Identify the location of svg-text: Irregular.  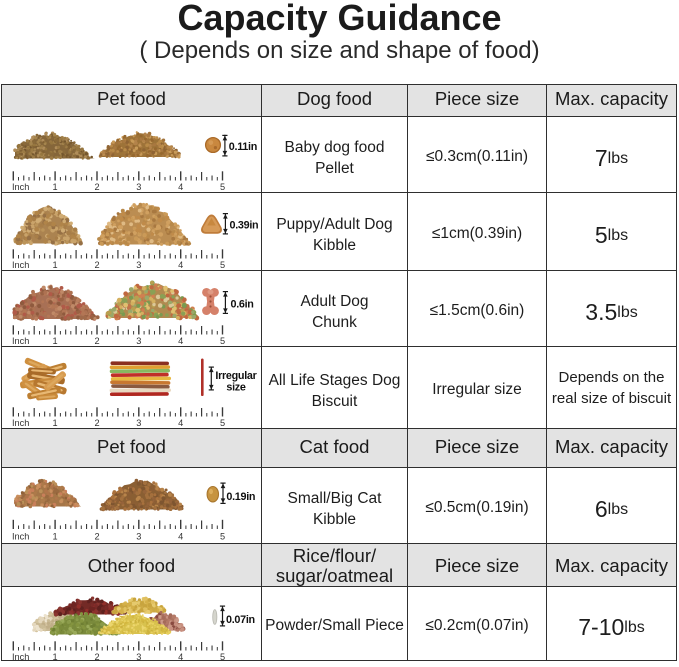
(236, 376).